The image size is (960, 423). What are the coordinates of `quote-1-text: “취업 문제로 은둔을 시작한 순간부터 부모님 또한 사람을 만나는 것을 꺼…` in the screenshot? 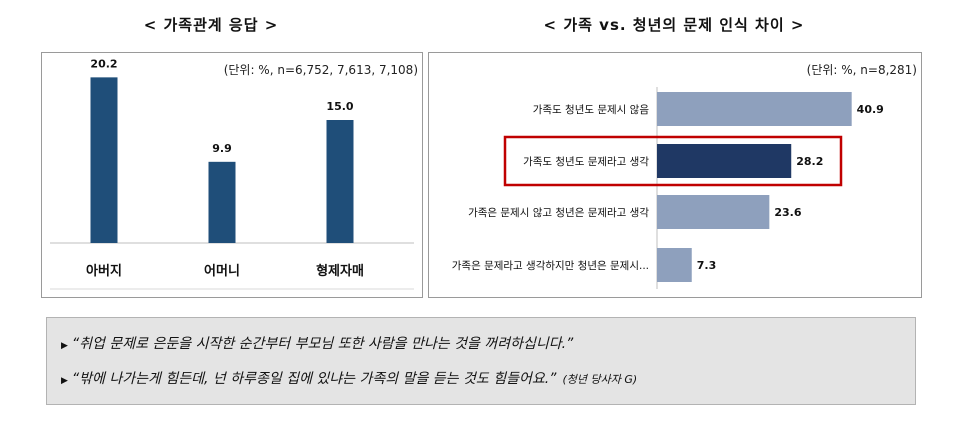 It's located at (322, 344).